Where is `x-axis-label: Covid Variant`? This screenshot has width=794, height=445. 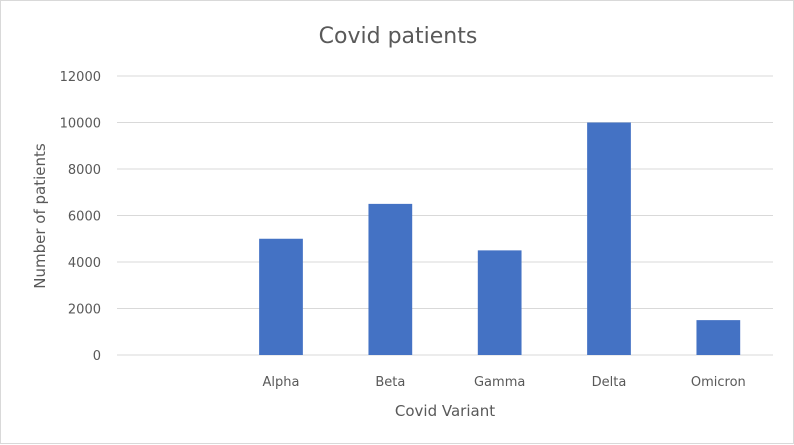
x-axis-label: Covid Variant is located at coordinates (445, 411).